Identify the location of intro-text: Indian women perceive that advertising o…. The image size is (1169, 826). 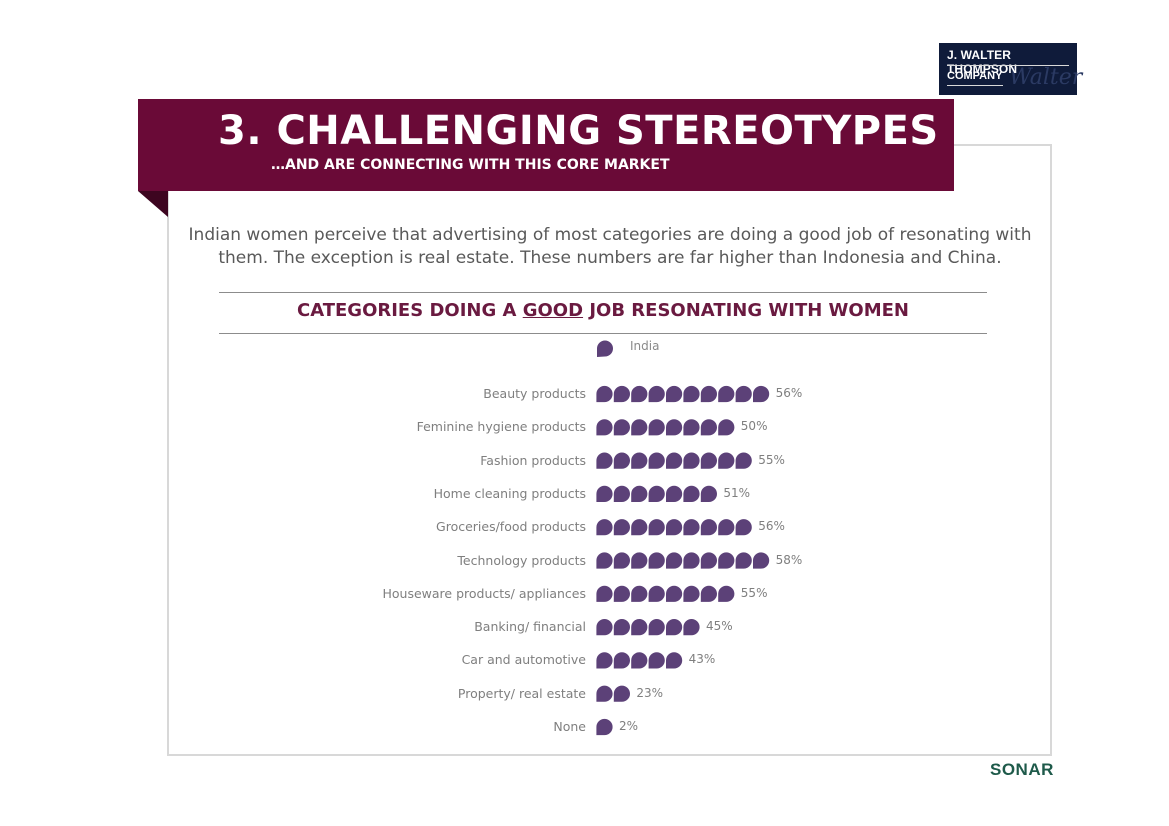
(610, 246).